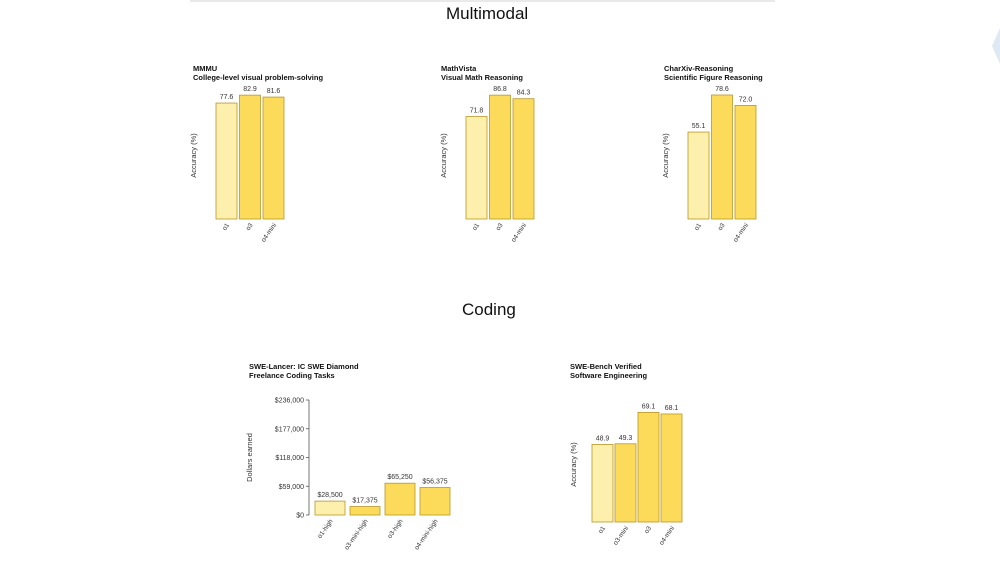 The width and height of the screenshot is (1000, 562). I want to click on section-title-multimodal: Multimodal, so click(487, 13).